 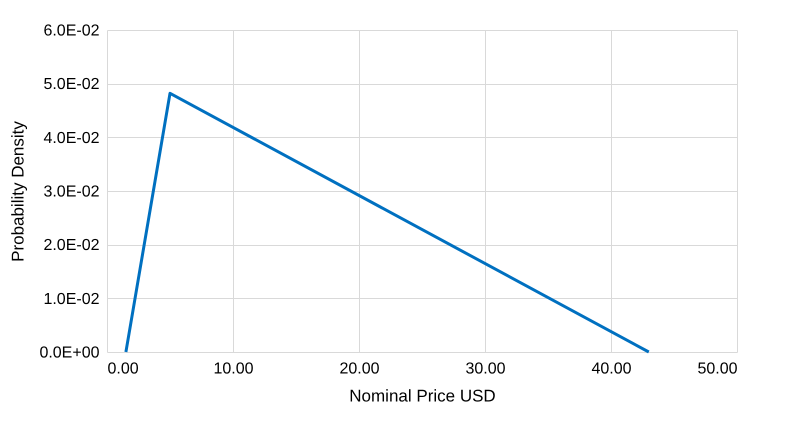 What do you see at coordinates (71, 299) in the screenshot?
I see `y-tick-label: 1.0E-02` at bounding box center [71, 299].